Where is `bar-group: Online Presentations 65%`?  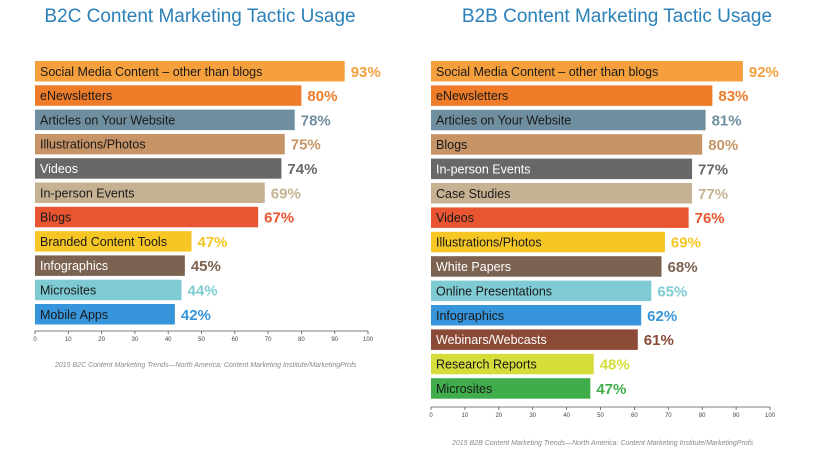
bar-group: Online Presentations 65% is located at coordinates (559, 291).